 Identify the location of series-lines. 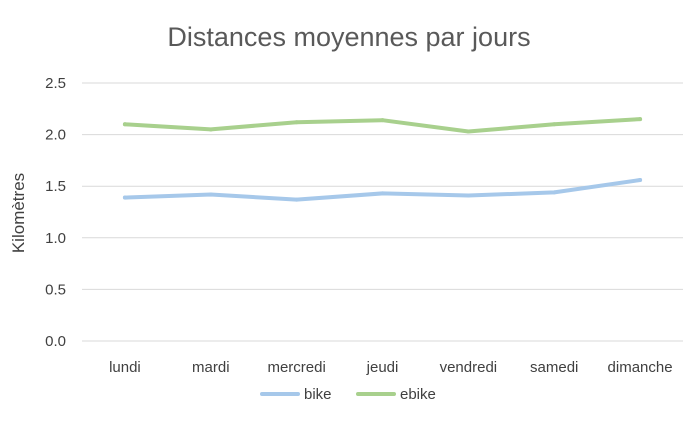
(382, 159).